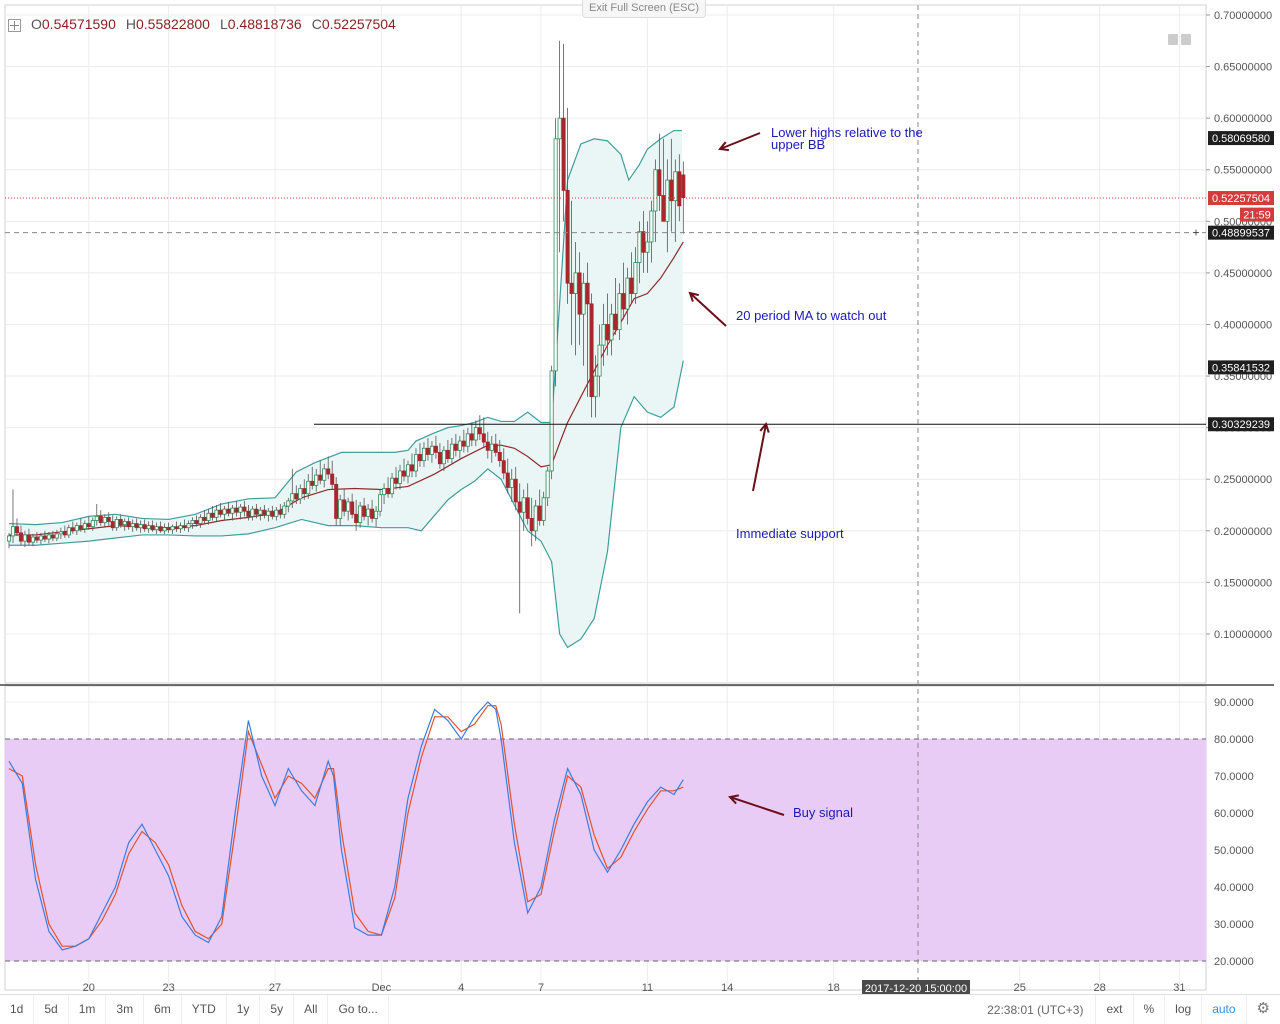  Describe the element at coordinates (244, 1009) in the screenshot. I see `range-button-1y: 1y` at that location.